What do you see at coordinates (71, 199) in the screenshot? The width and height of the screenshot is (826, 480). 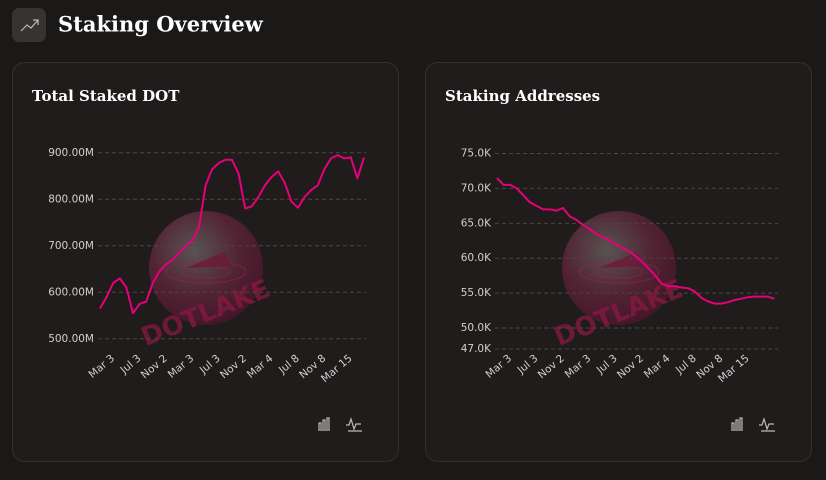 I see `y-tick-label: 800.00M` at bounding box center [71, 199].